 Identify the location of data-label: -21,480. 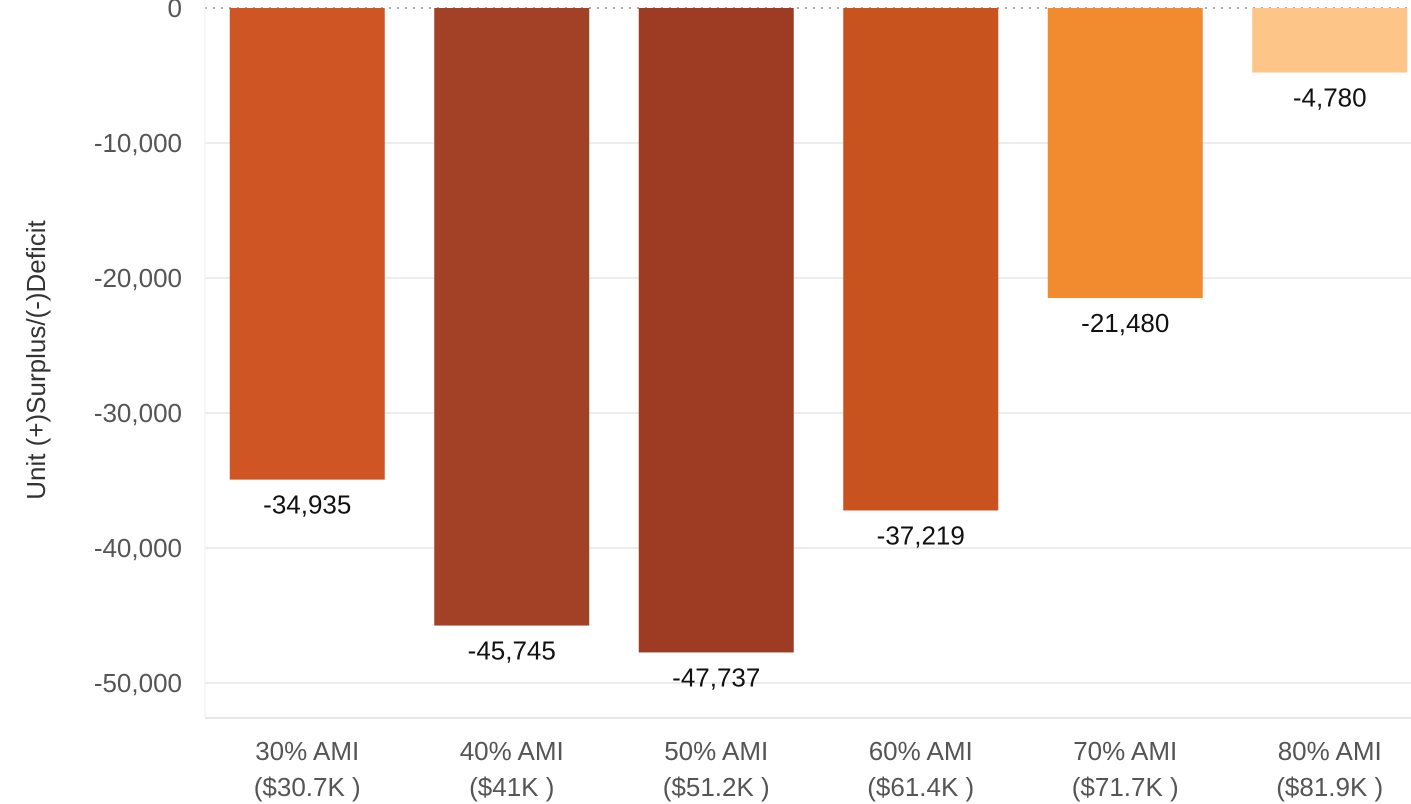
(1125, 323).